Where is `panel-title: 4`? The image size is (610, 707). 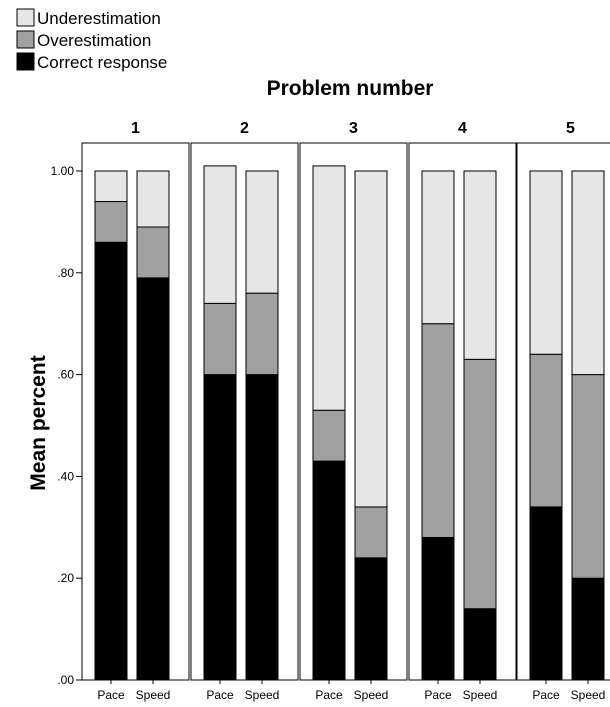
panel-title: 4 is located at coordinates (462, 128).